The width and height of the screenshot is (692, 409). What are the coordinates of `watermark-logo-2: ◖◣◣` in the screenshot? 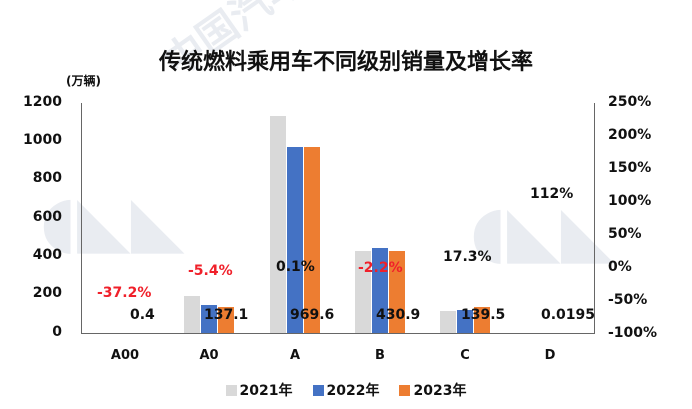 It's located at (542, 231).